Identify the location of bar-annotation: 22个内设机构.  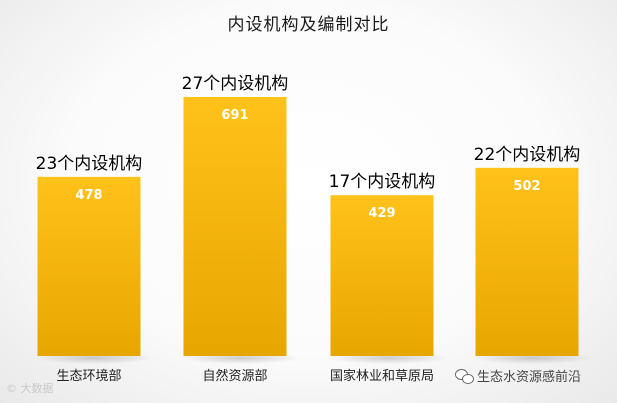
(527, 155).